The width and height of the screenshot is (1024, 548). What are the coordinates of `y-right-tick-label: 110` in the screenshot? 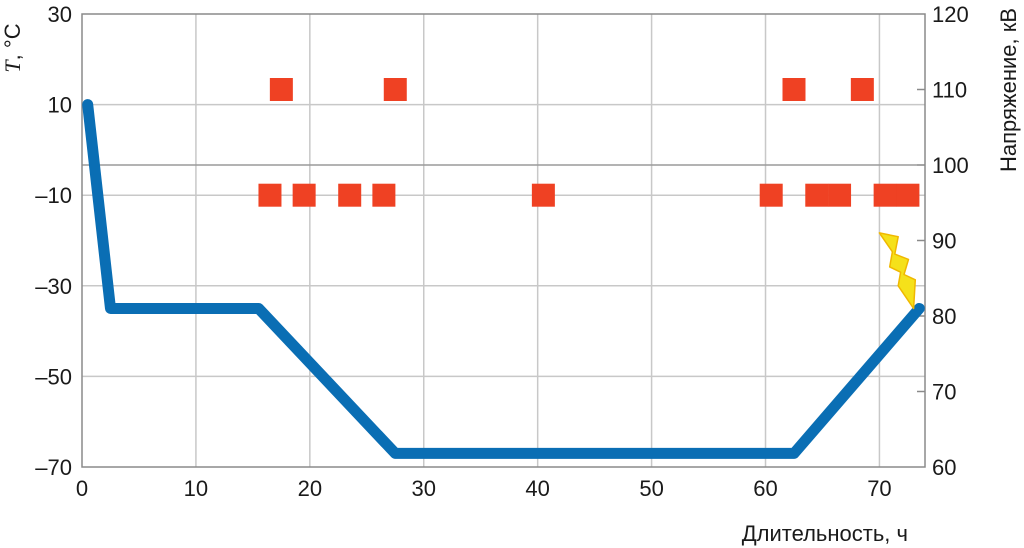 It's located at (949, 90).